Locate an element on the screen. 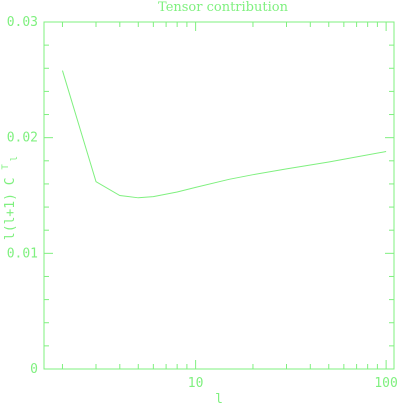 This screenshot has width=415, height=415. y-axis-label-group: l(l+1) C T l is located at coordinates (10, 198).